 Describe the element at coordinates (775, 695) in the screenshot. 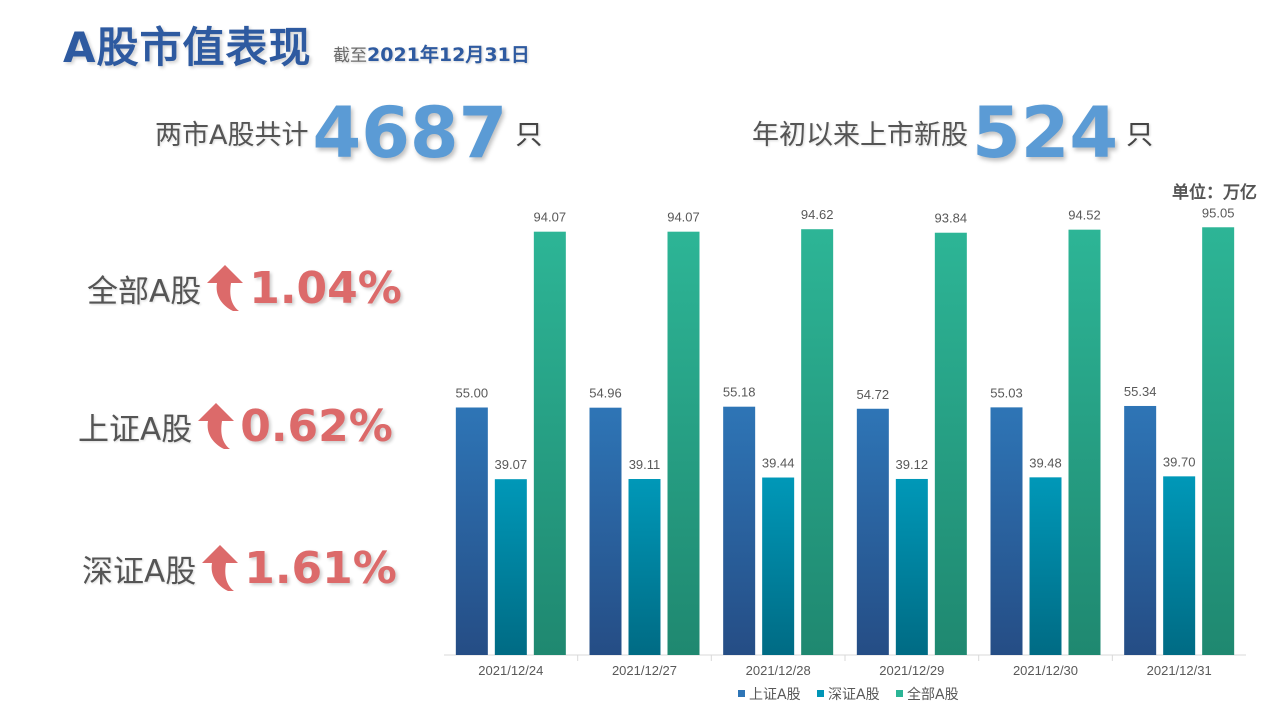

I see `legend-label: 上证A股` at that location.